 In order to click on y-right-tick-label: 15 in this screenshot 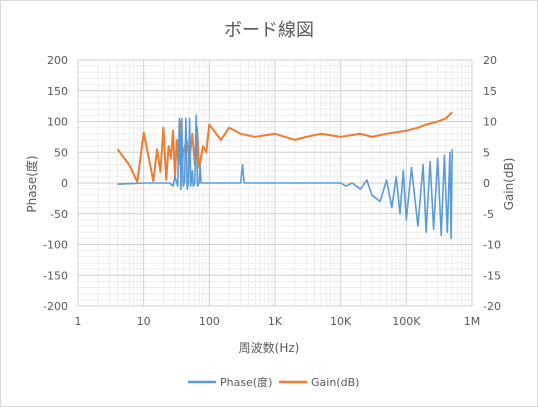, I will do `click(490, 91)`.